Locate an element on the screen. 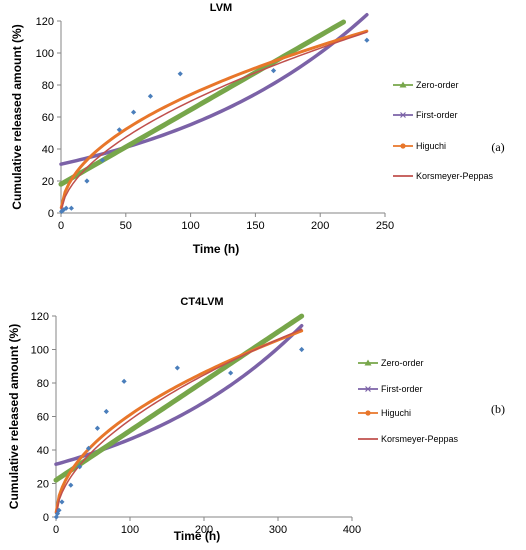  x-tick-label: 250 is located at coordinates (385, 226).